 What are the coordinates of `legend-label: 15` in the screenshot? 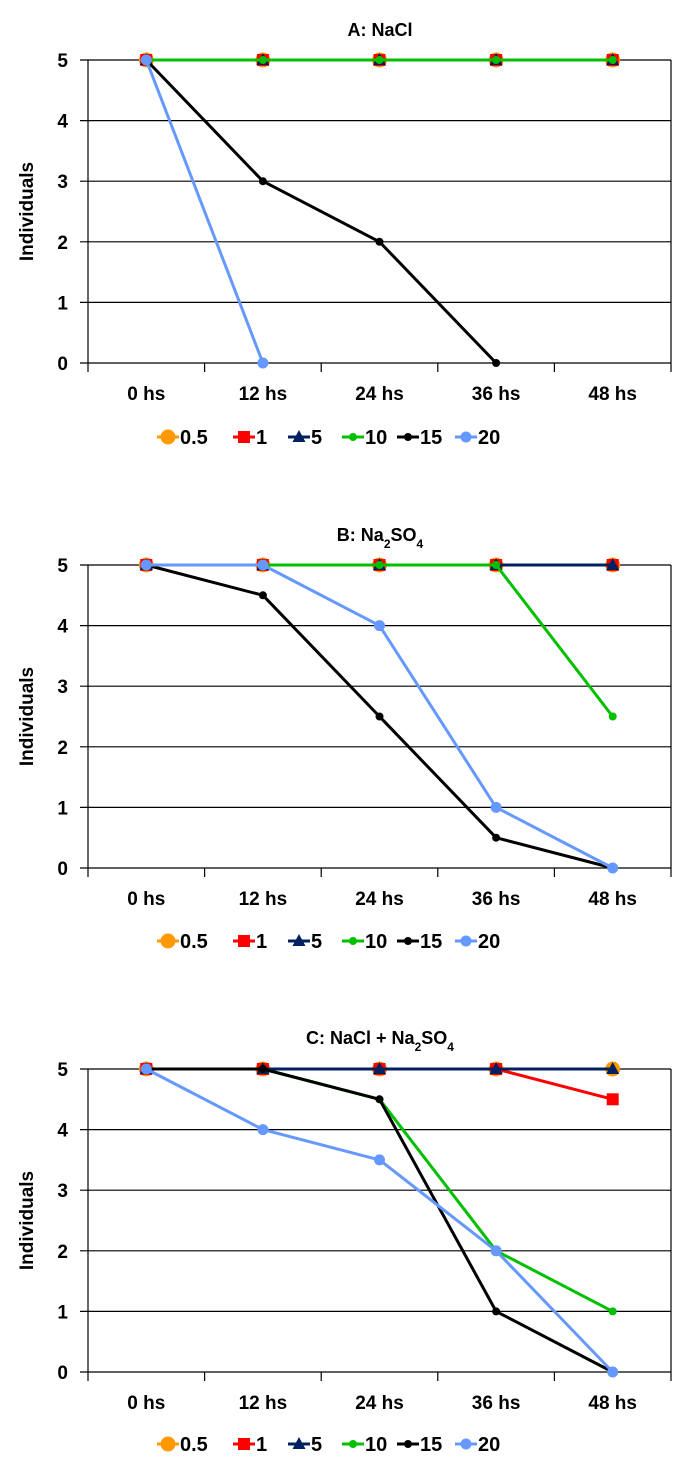 It's located at (431, 438).